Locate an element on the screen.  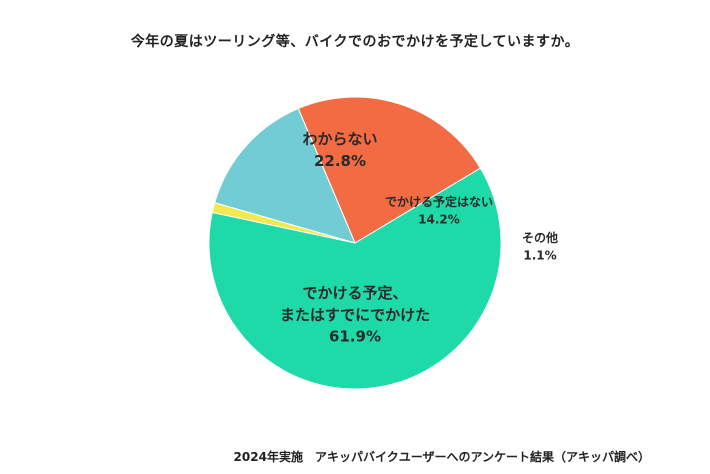
slice-label-other: その他 1.1% is located at coordinates (540, 246).